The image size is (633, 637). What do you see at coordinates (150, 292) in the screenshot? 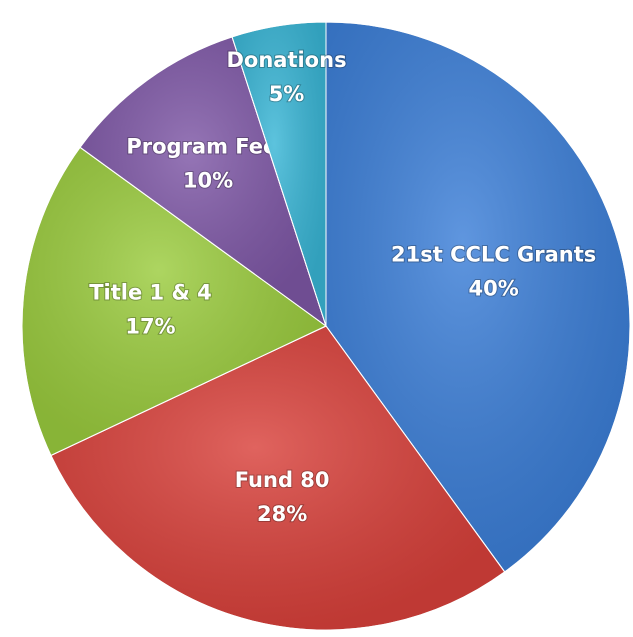
I see `slice-label: Title 1 & 4` at bounding box center [150, 292].